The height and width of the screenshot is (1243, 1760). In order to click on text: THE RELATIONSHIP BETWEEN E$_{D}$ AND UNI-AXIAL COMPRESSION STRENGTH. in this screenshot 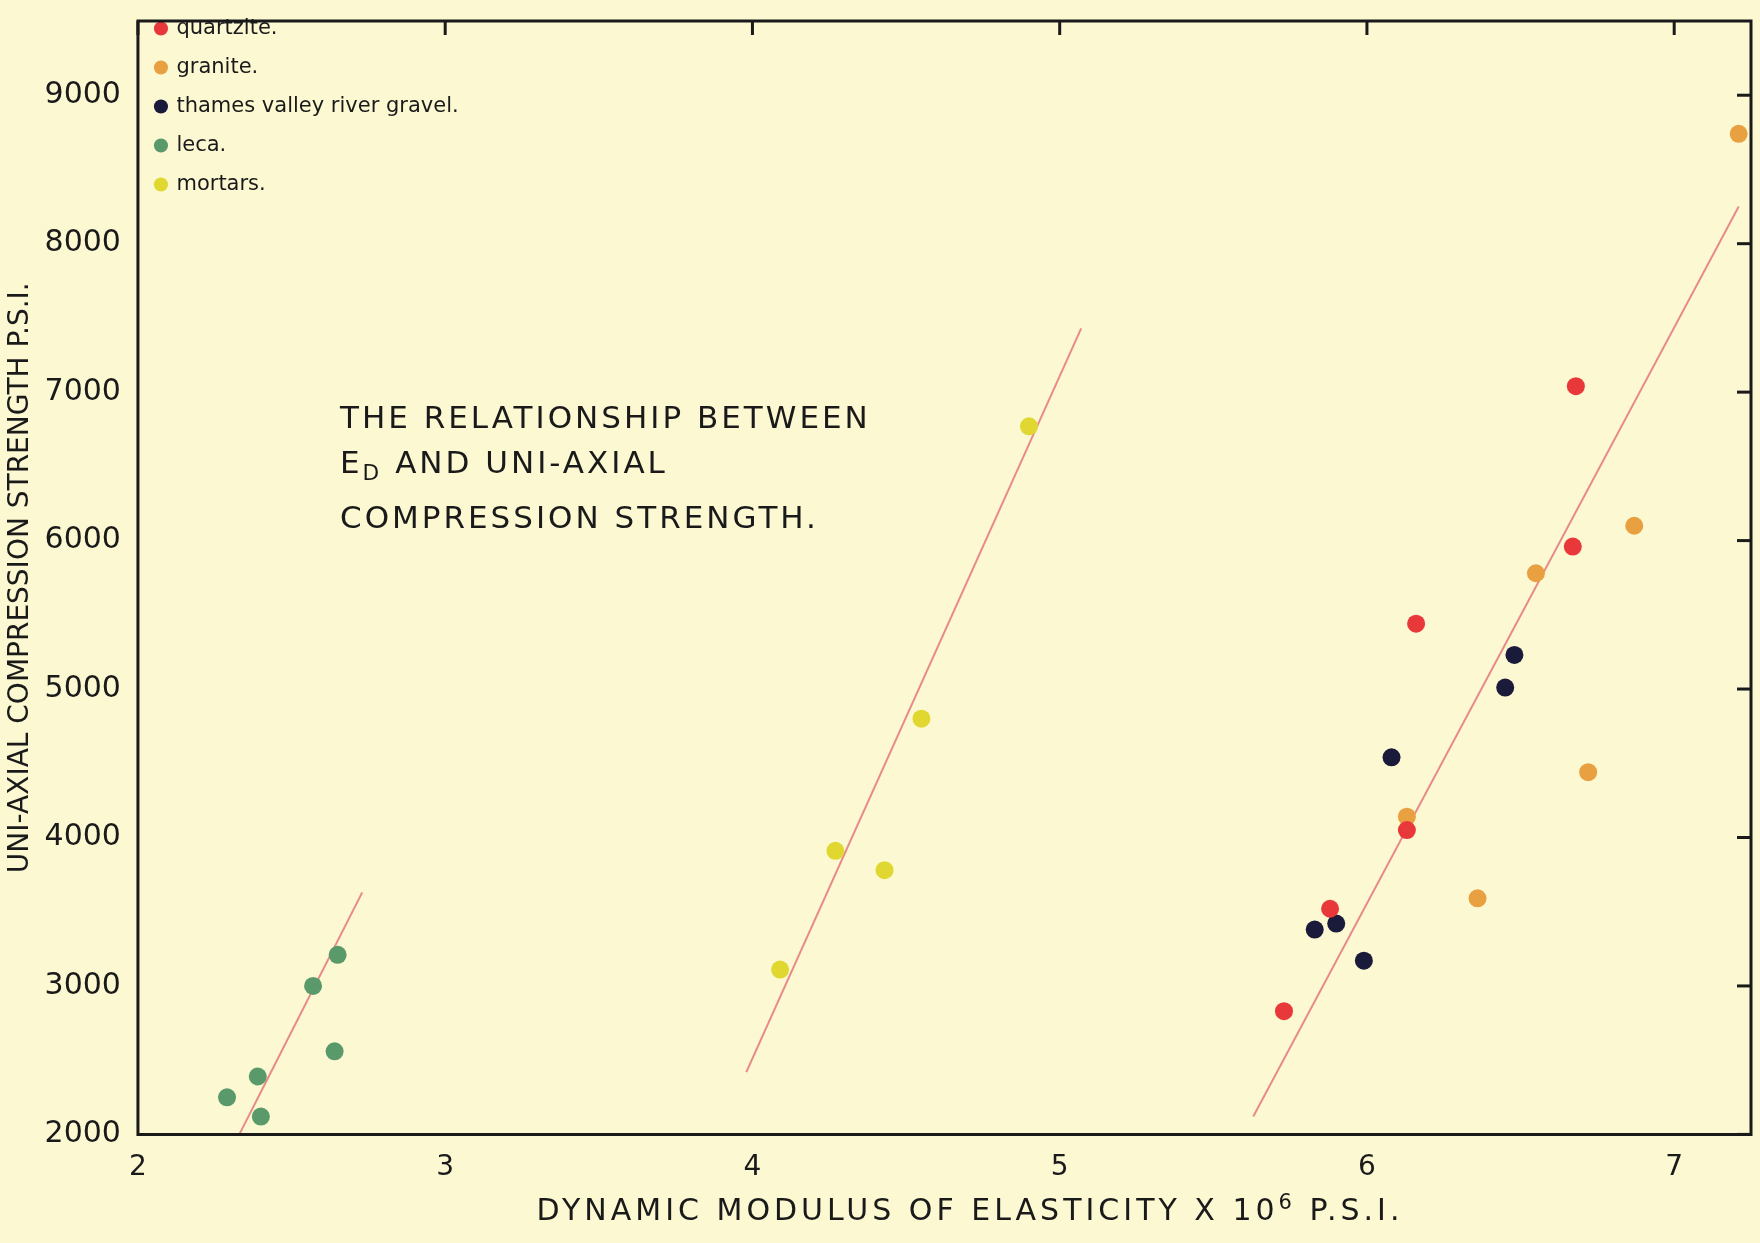, I will do `click(606, 468)`.